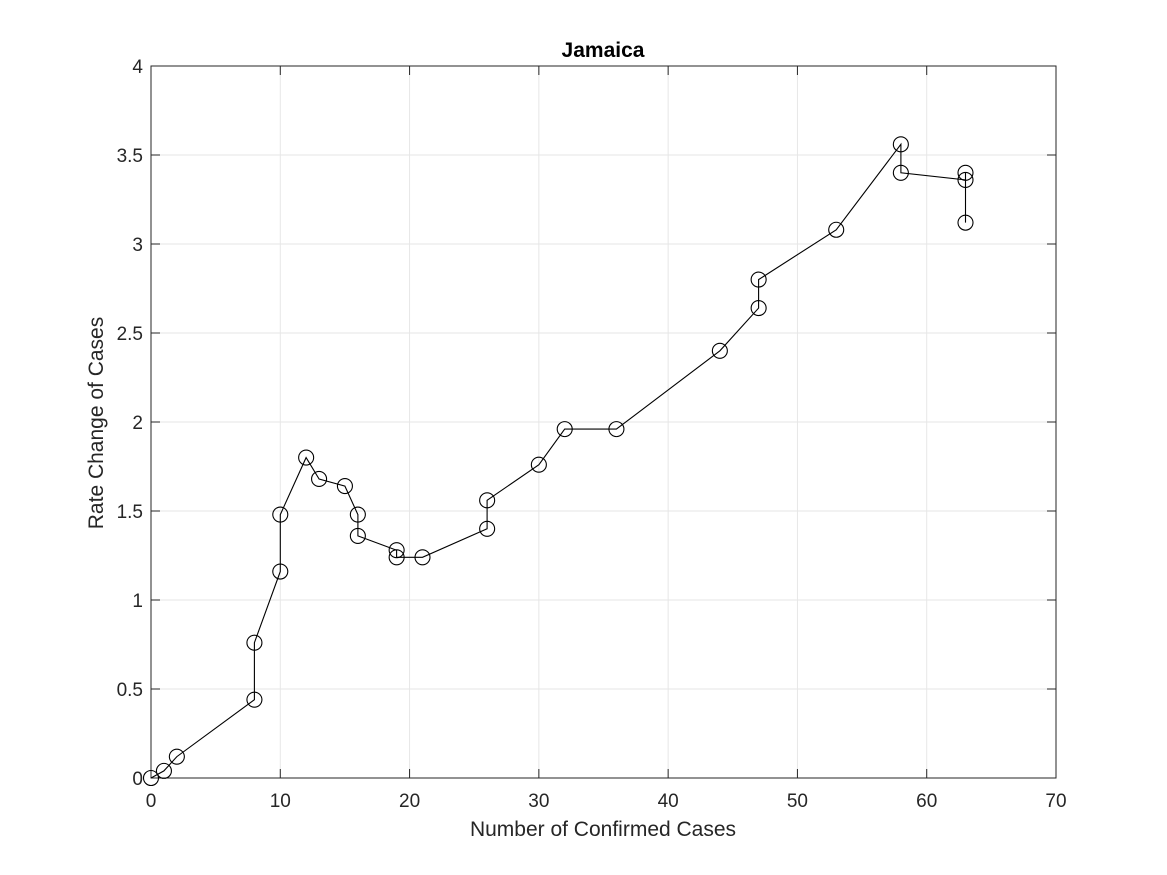 The height and width of the screenshot is (875, 1167). Describe the element at coordinates (137, 779) in the screenshot. I see `y-tick-label: 0` at that location.